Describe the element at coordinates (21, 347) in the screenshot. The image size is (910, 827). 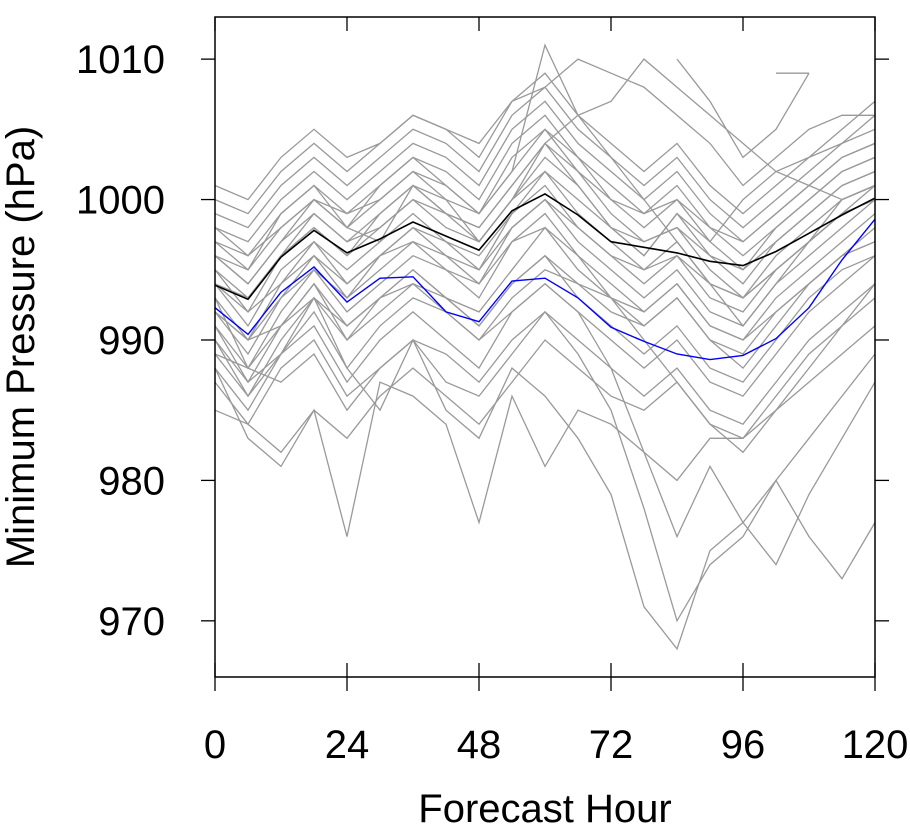
I see `y-axis-title: Minimum Pressure (hPa)` at that location.